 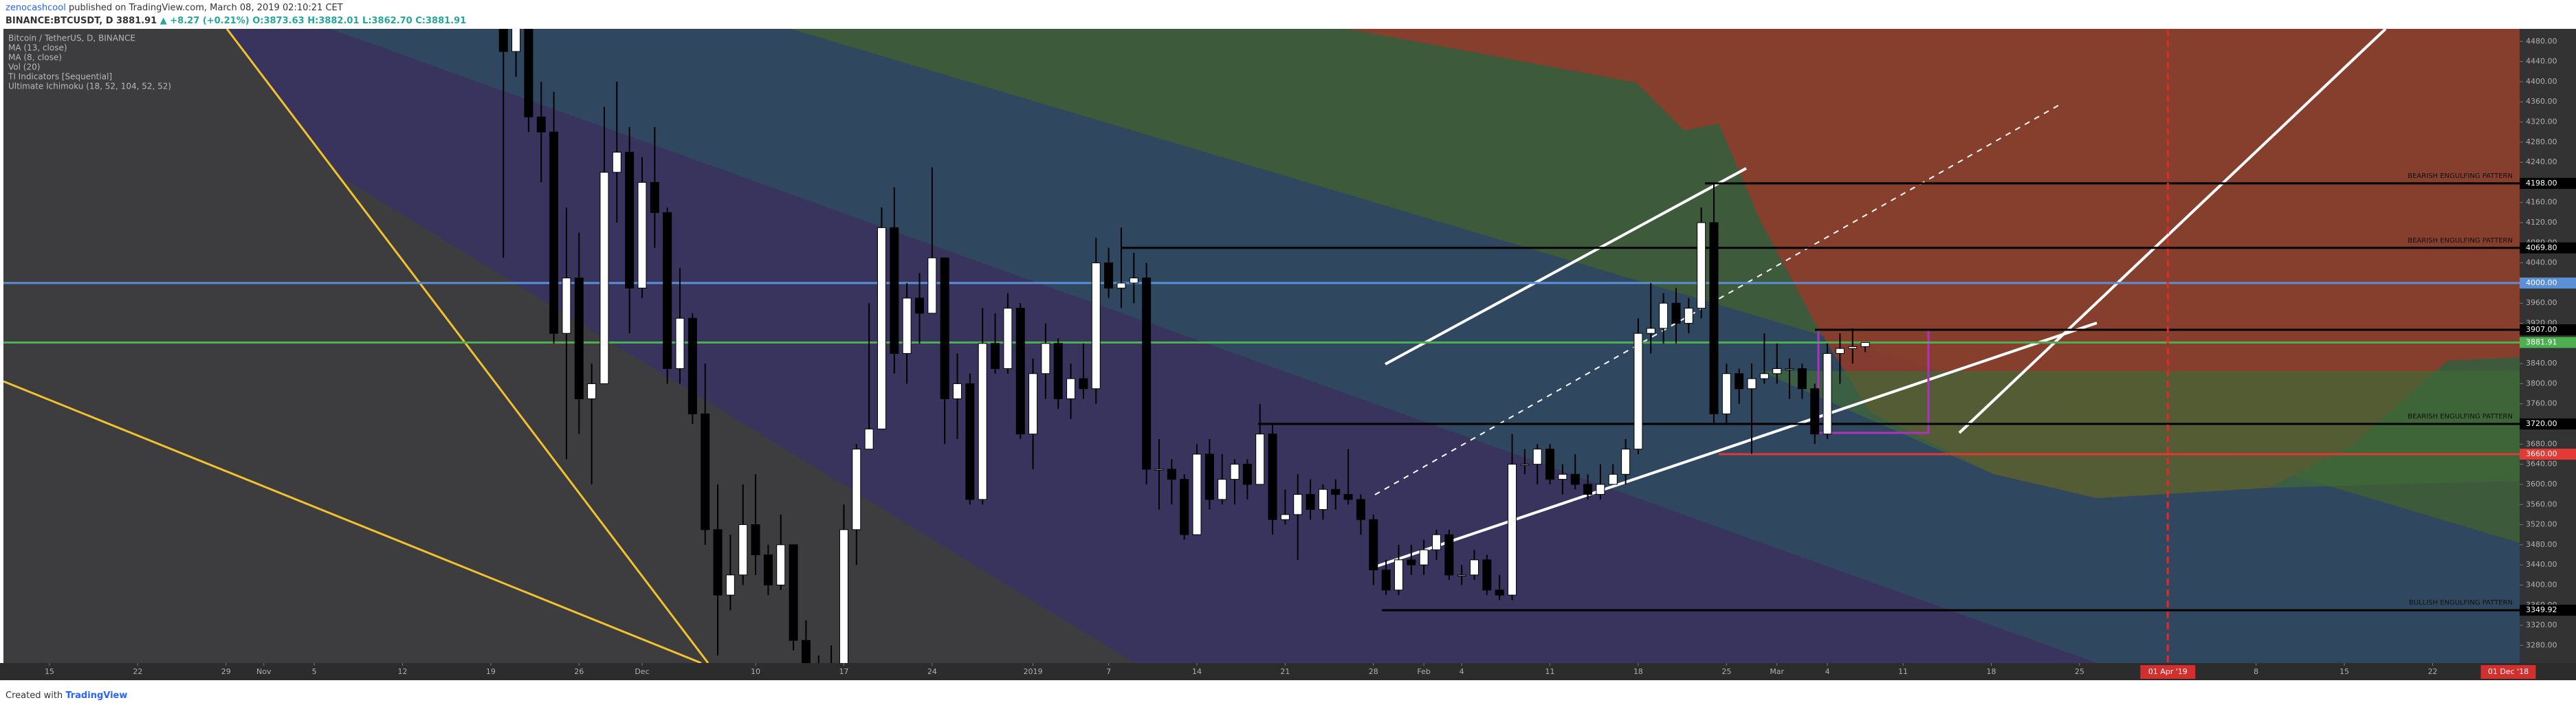 What do you see at coordinates (2541, 584) in the screenshot?
I see `y-tick-label: 3400.00` at bounding box center [2541, 584].